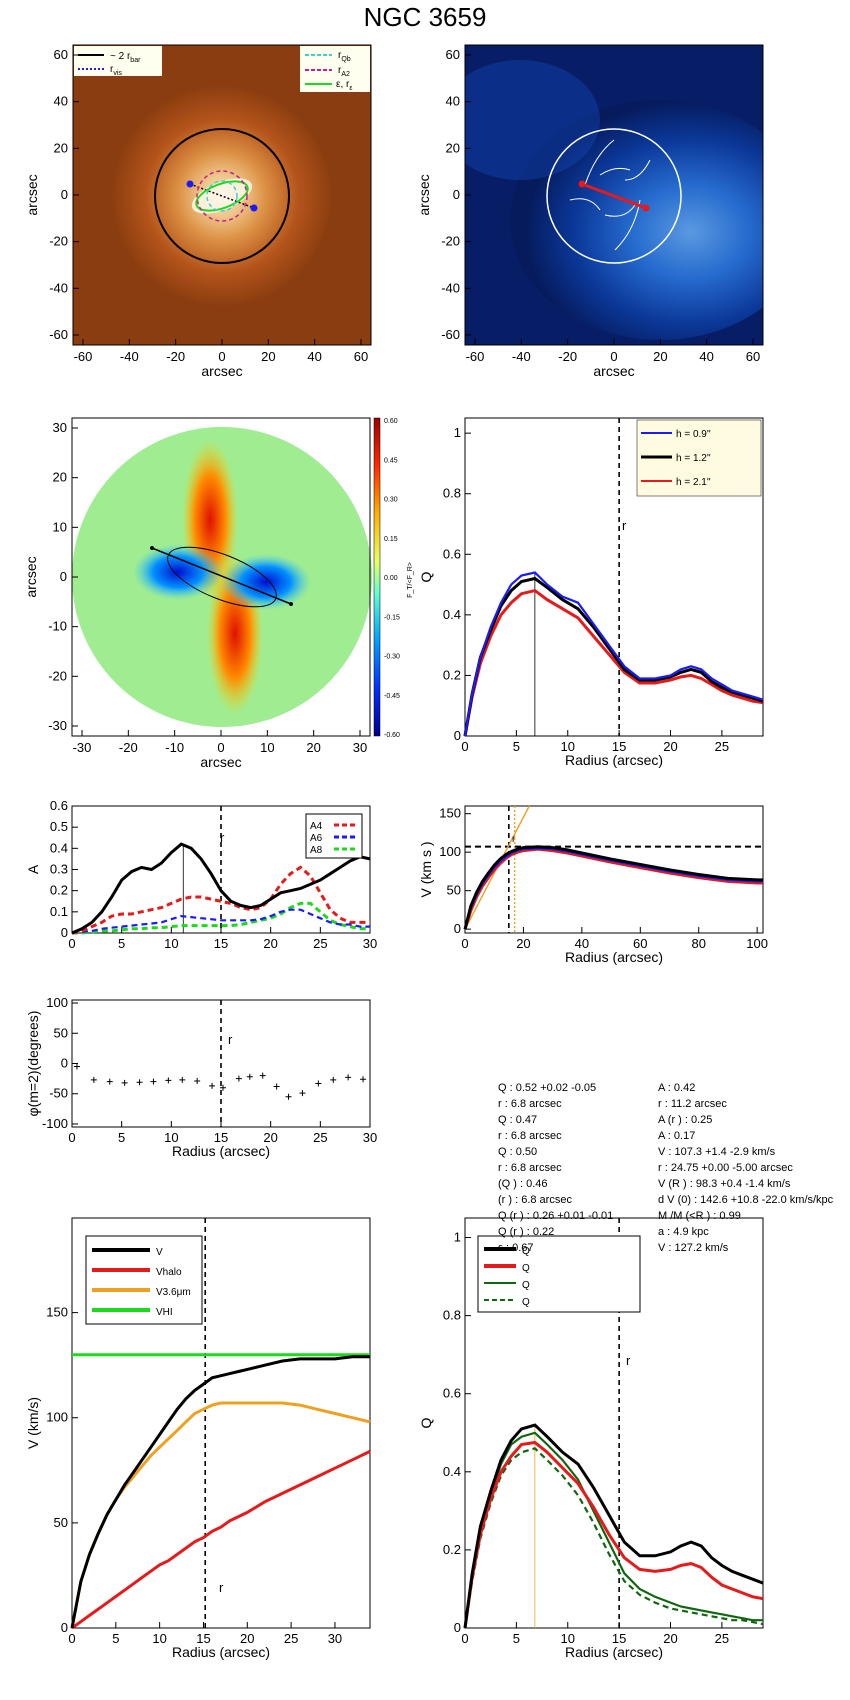  Describe the element at coordinates (391, 500) in the screenshot. I see `colorbar-tick-label: 0.30` at that location.